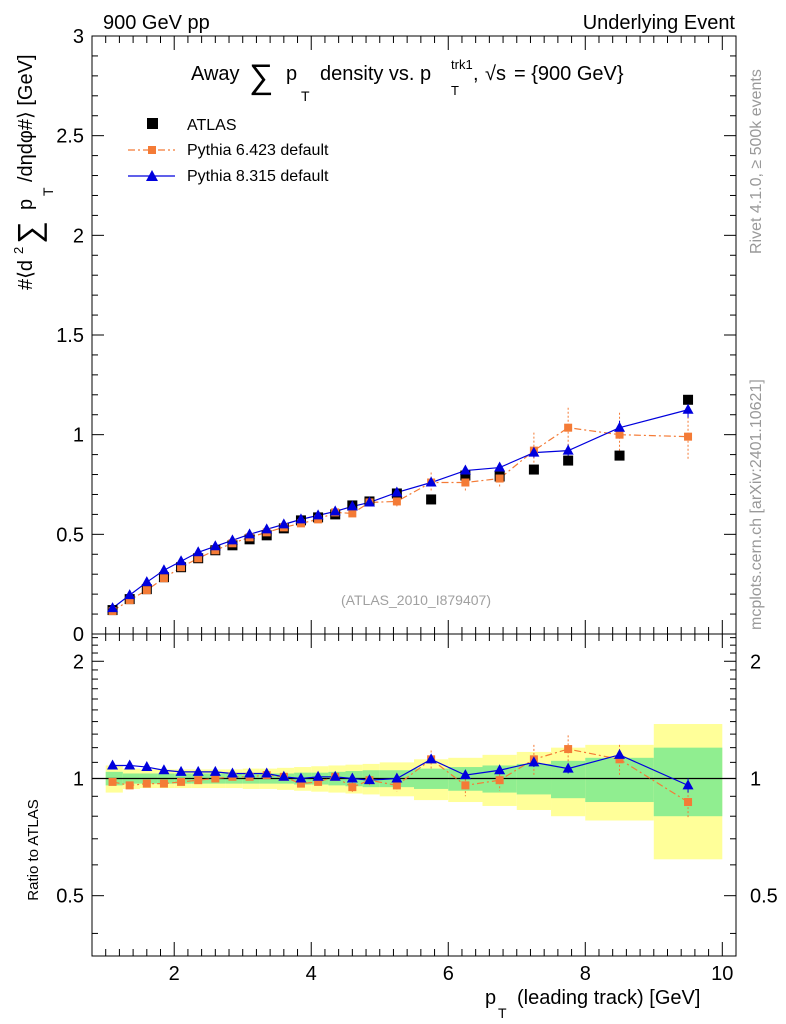 The height and width of the screenshot is (1024, 786). Describe the element at coordinates (448, 974) in the screenshot. I see `xtick-label: 6` at that location.